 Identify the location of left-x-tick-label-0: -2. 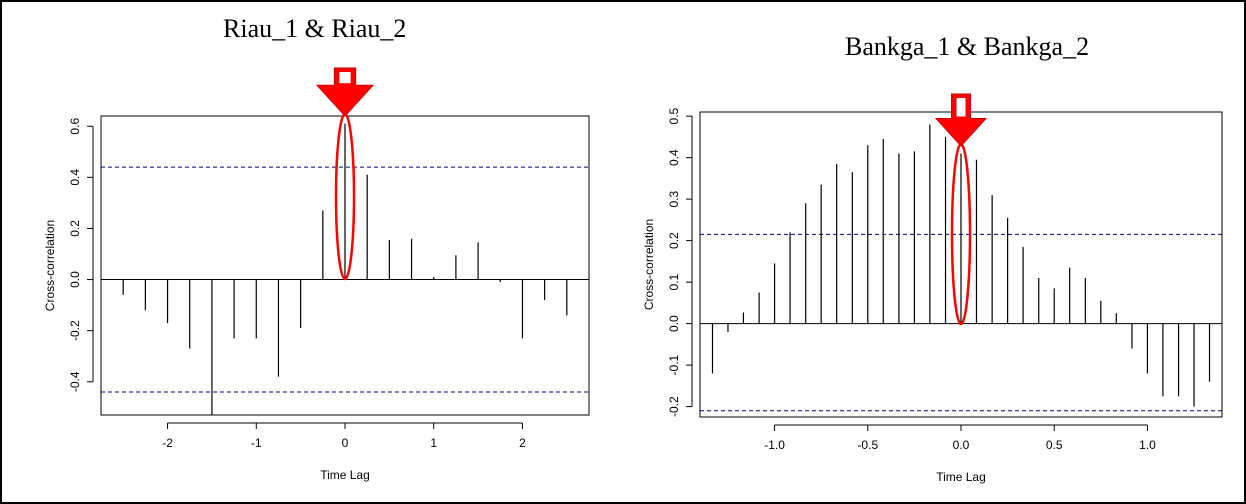
(167, 443).